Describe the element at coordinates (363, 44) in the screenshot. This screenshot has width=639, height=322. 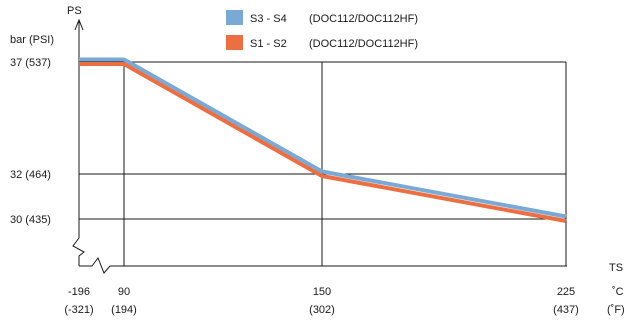
I see `legend-suffix-2: (DOC112/DOC112HF)` at that location.